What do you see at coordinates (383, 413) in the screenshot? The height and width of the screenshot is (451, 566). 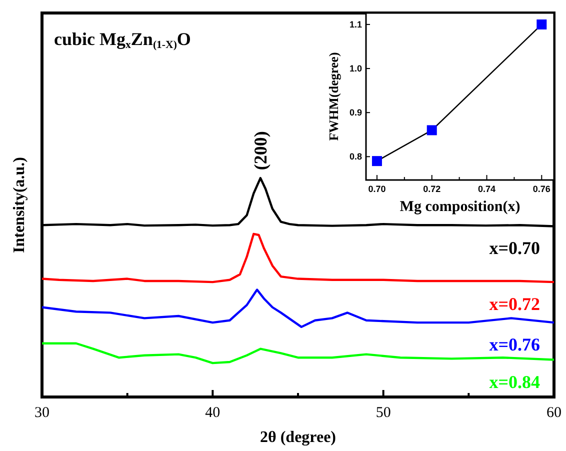 I see `x-tick-label: 50` at bounding box center [383, 413].